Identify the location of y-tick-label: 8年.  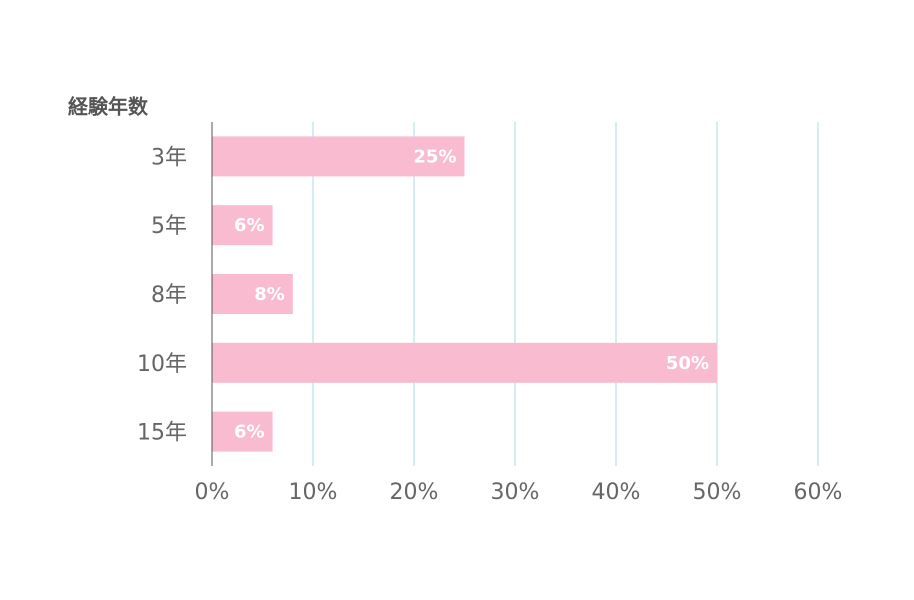
(169, 295).